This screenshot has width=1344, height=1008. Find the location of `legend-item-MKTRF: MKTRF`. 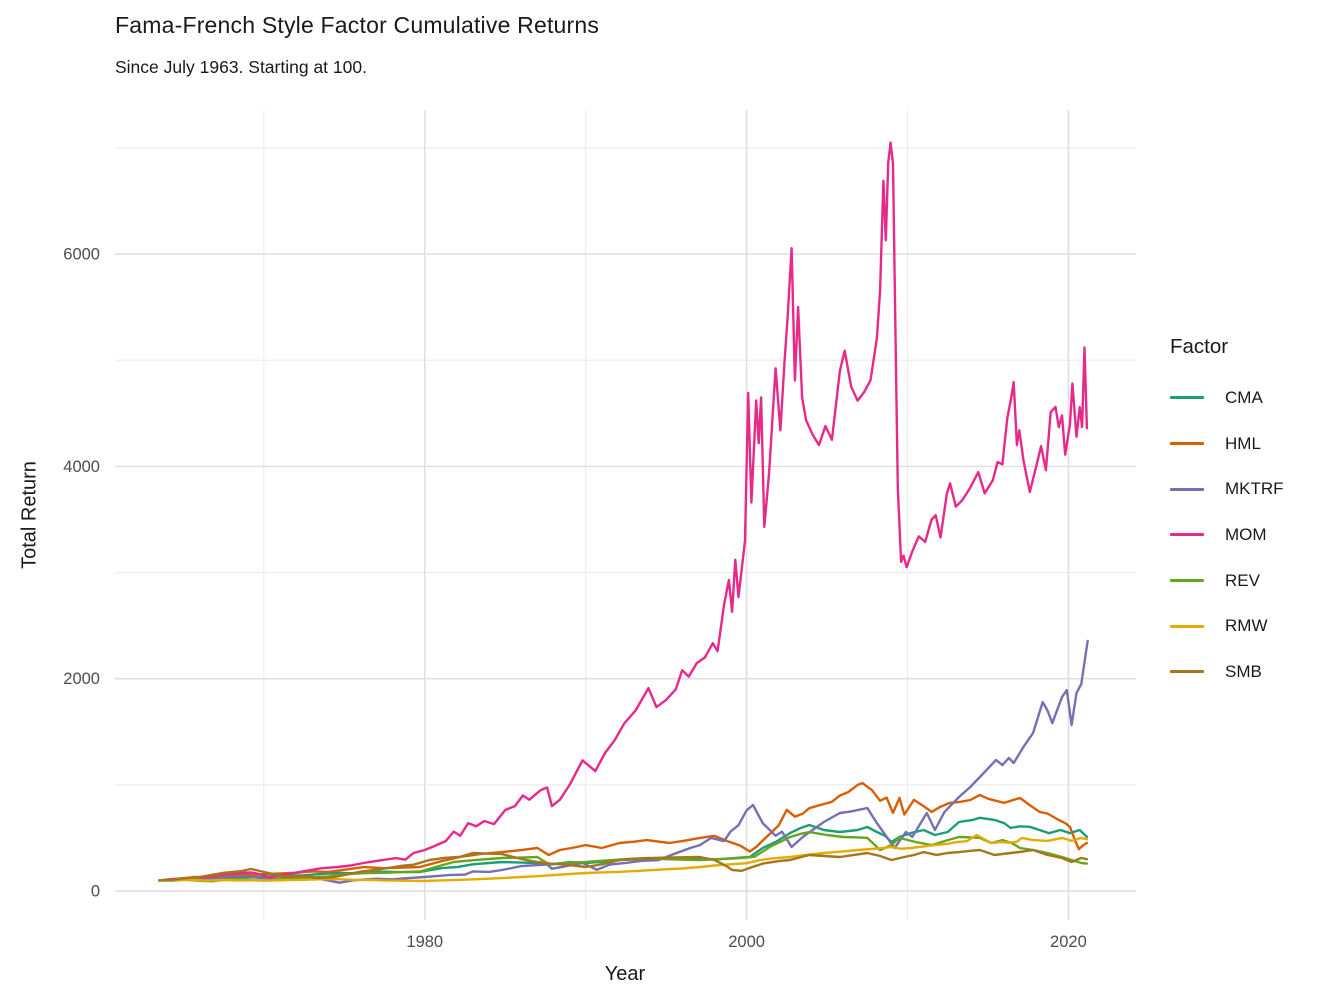

legend-item-MKTRF: MKTRF is located at coordinates (1227, 489).